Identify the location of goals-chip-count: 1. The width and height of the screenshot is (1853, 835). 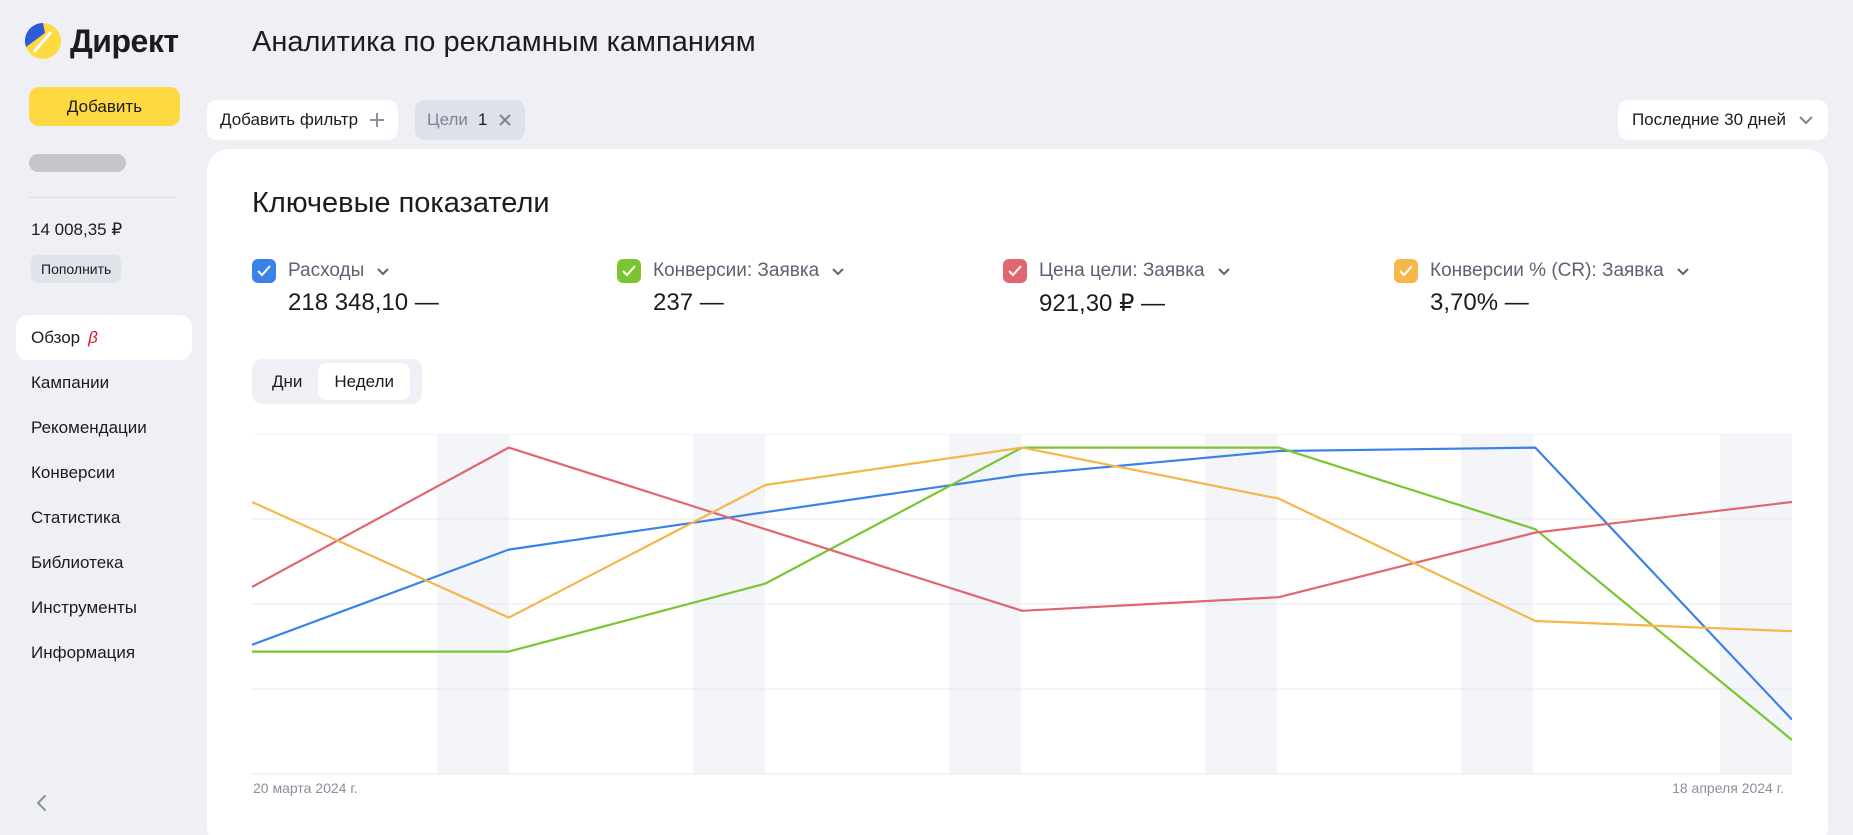
(482, 119).